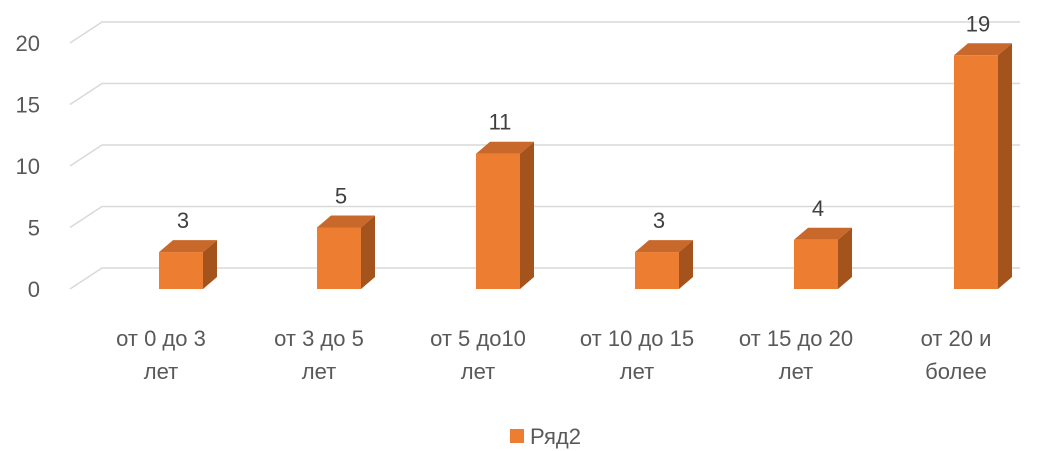  What do you see at coordinates (341, 196) in the screenshot?
I see `data-label: 5` at bounding box center [341, 196].